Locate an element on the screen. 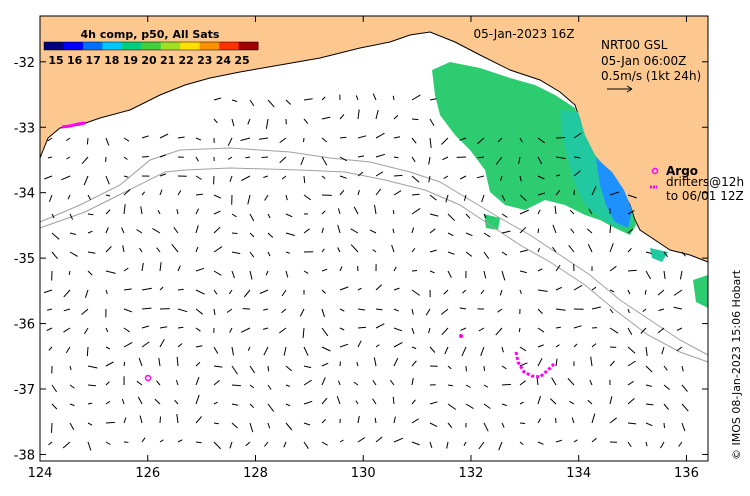  colorbar-tick-label: 22 is located at coordinates (186, 60).